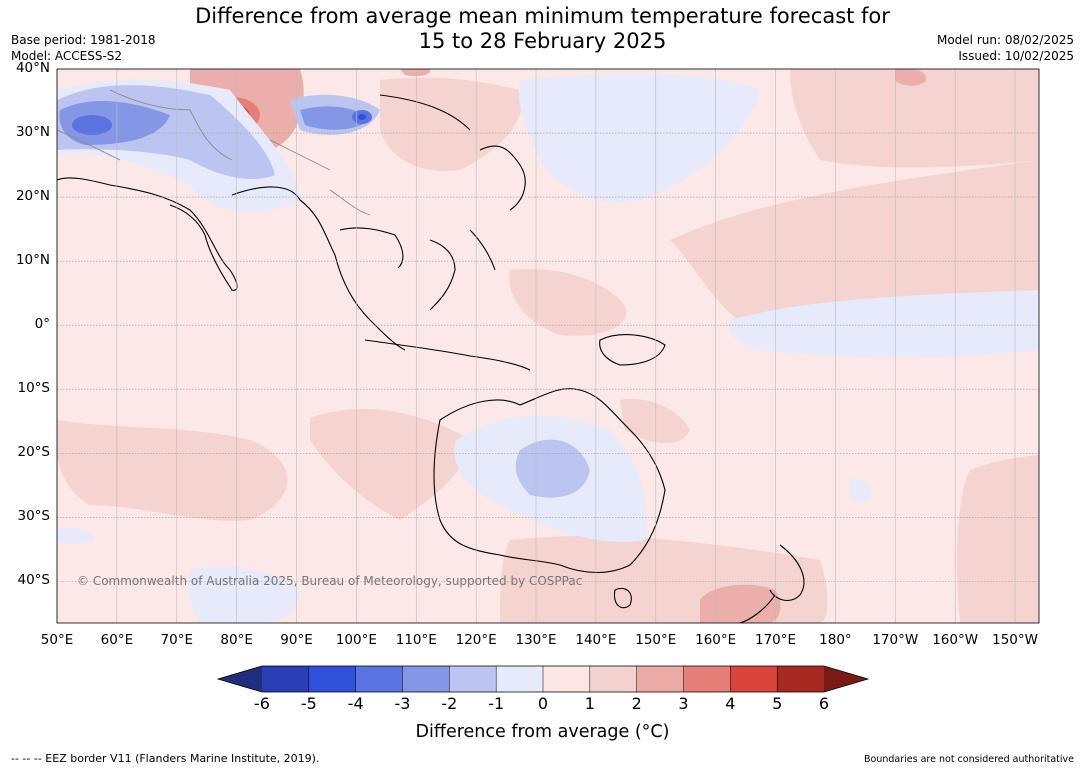 This screenshot has height=770, width=1085. I want to click on colorbar-tick-label: 1, so click(589, 703).